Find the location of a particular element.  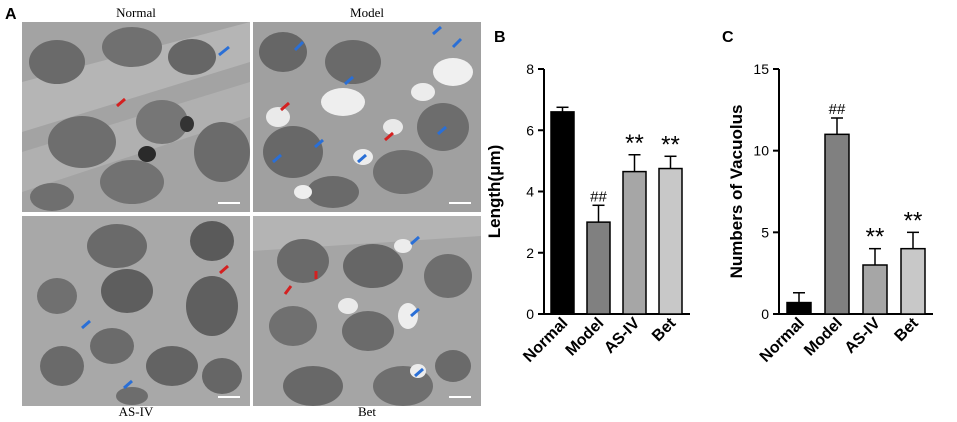

y-tick-label: 6 is located at coordinates (530, 130).